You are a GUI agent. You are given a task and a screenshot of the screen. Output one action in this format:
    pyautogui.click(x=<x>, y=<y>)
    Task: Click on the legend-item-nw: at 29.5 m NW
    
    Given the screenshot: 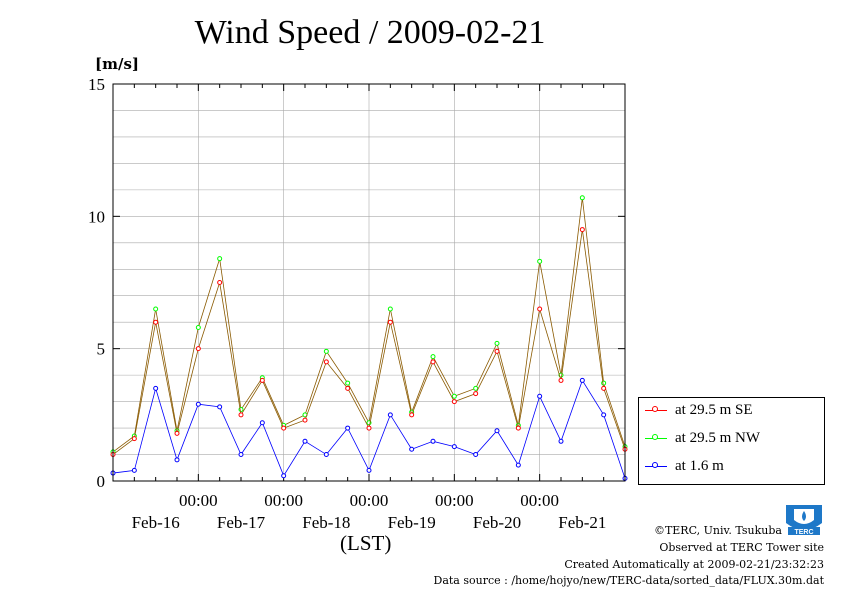 What is the action you would take?
    pyautogui.click(x=731, y=439)
    